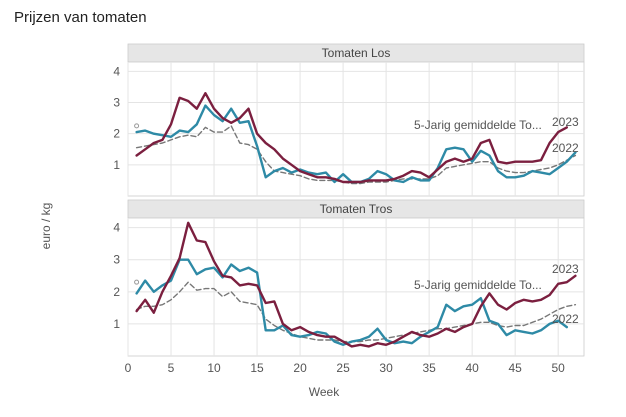  I want to click on x-tick-label: 5, so click(171, 368).